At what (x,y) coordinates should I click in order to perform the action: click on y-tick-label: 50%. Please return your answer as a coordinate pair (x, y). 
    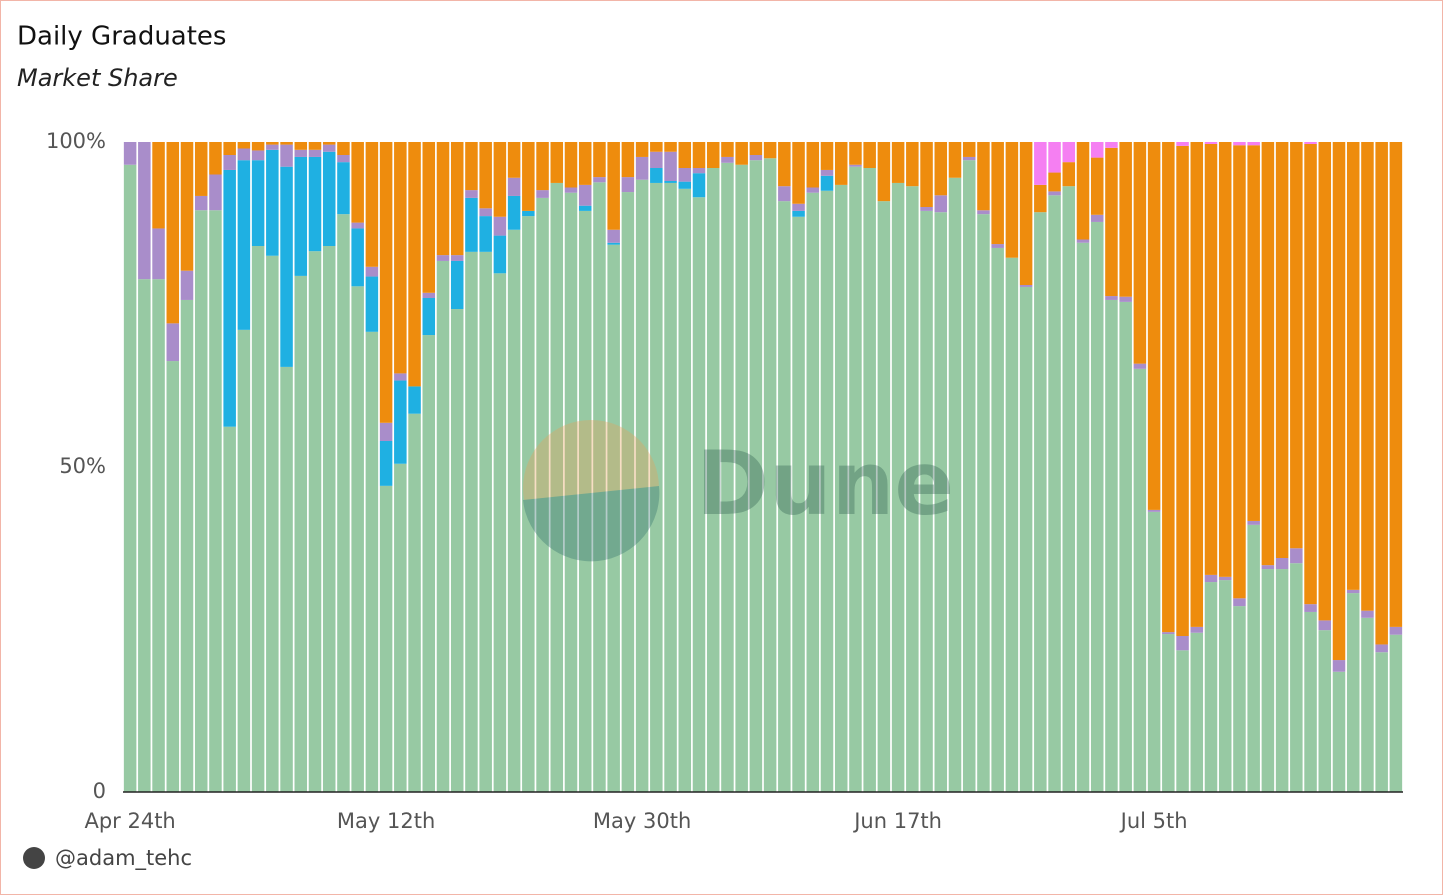
    Looking at the image, I should click on (82, 466).